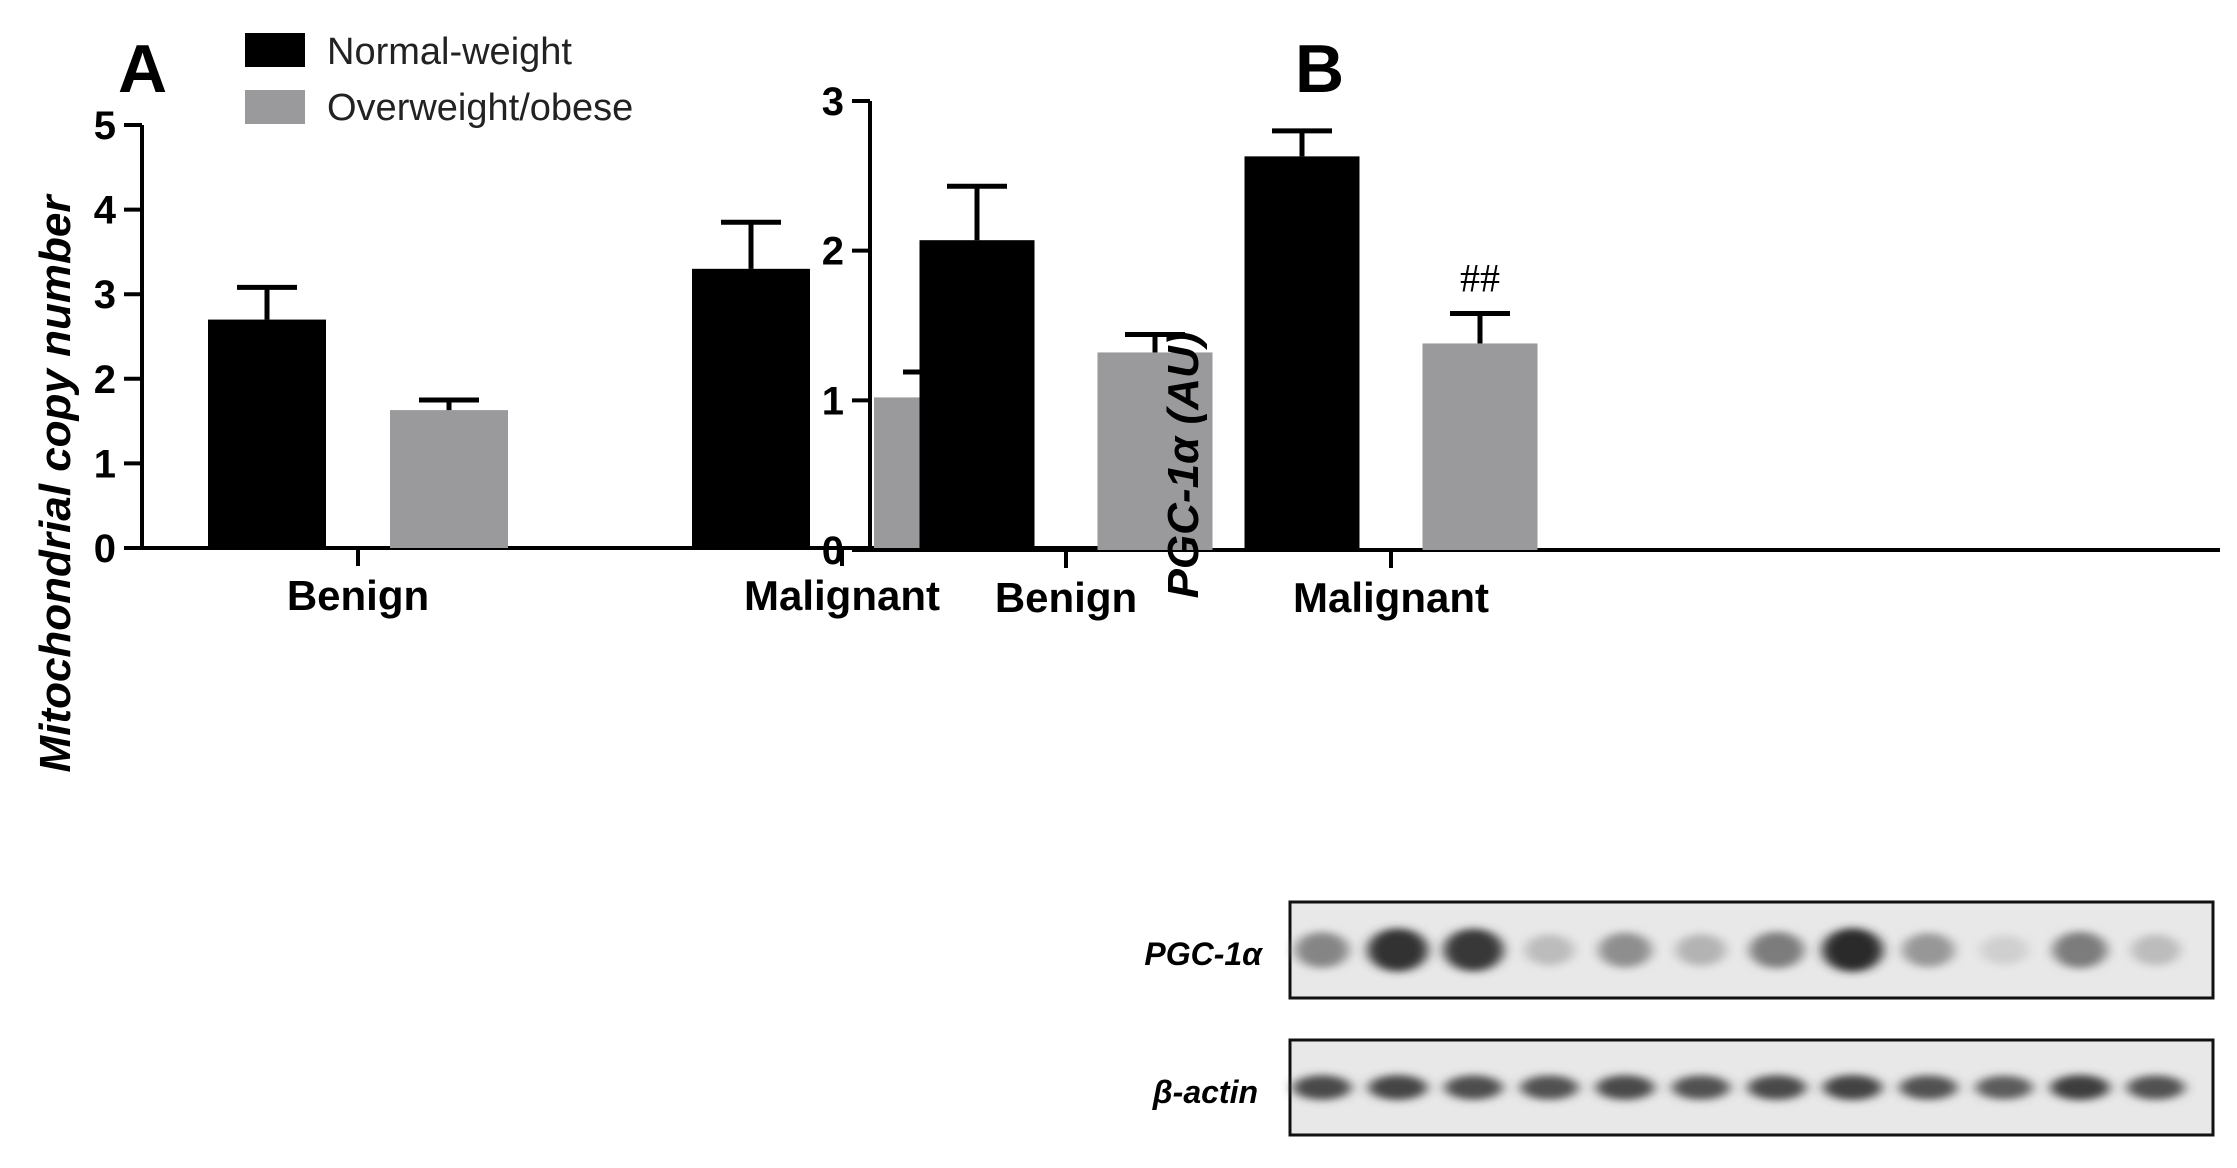 Image resolution: width=2237 pixels, height=1168 pixels. Describe the element at coordinates (105, 211) in the screenshot. I see `y-tick-label: 4` at that location.